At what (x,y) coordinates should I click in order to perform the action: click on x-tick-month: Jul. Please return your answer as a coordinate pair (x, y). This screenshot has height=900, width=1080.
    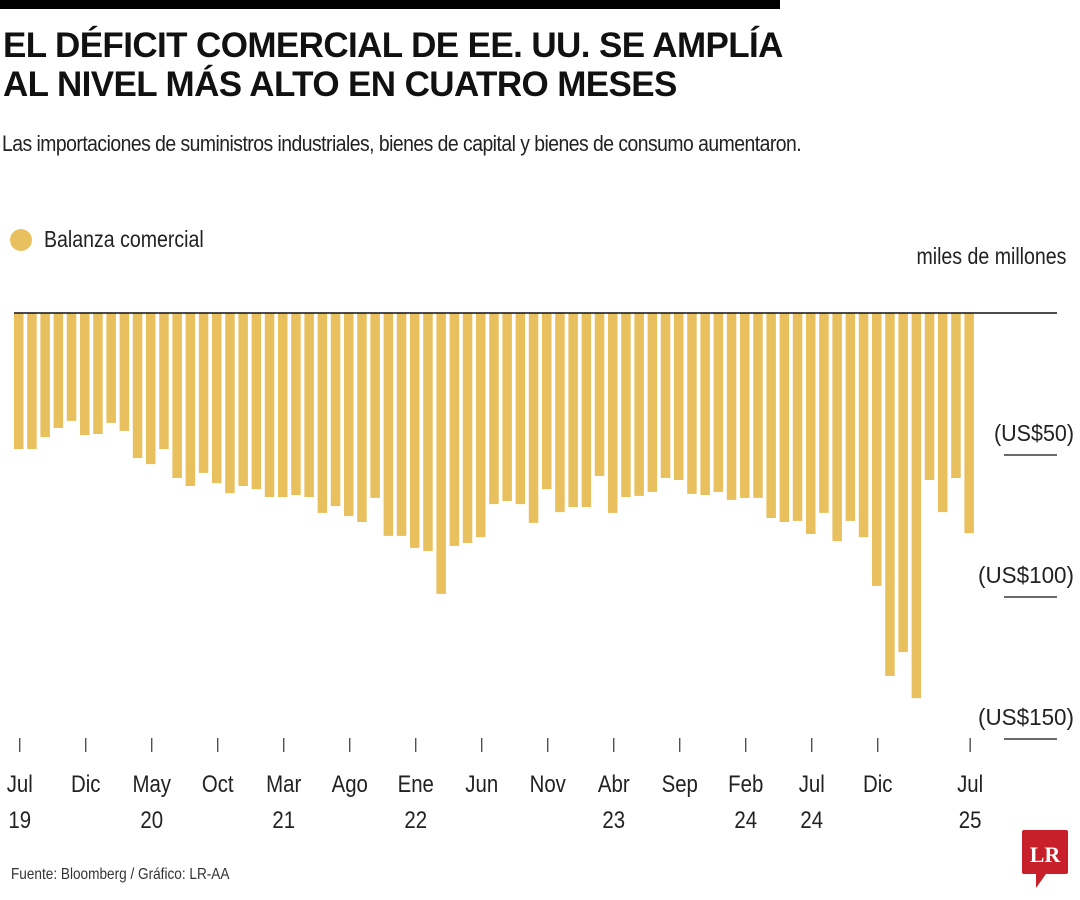
    Looking at the image, I should click on (812, 783).